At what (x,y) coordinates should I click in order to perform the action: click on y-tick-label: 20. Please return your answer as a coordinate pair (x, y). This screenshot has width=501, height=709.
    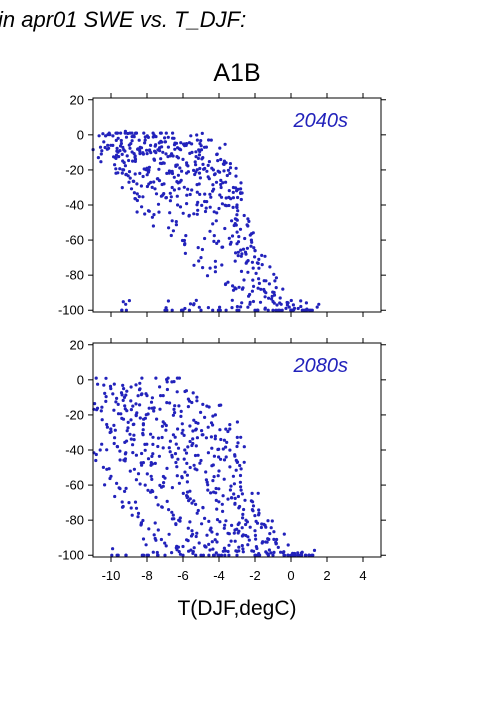
    Looking at the image, I should click on (77, 344).